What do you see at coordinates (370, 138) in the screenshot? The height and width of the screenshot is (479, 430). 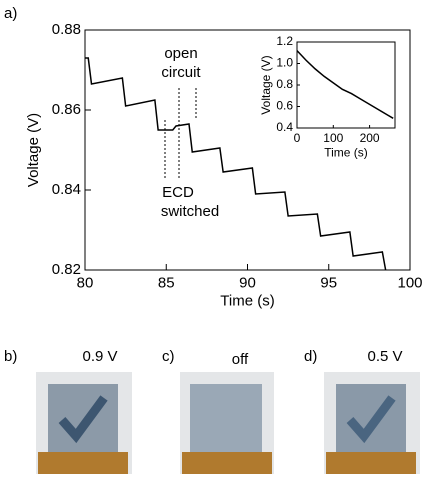 I see `x-tick-label: 200` at bounding box center [370, 138].